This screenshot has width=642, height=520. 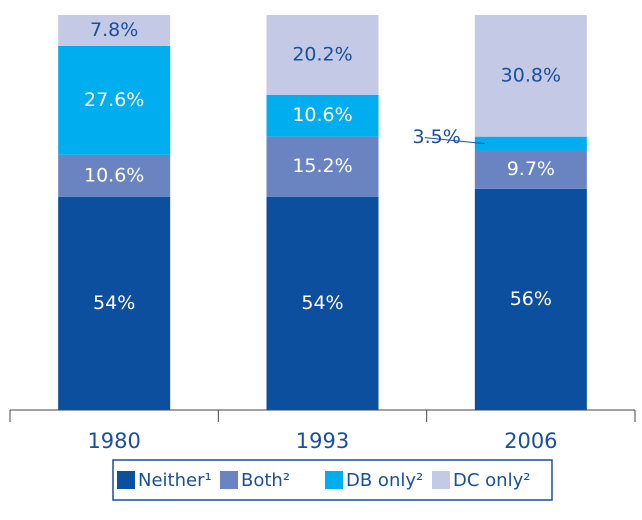 I want to click on x-tick-label: 1980, so click(x=113, y=441).